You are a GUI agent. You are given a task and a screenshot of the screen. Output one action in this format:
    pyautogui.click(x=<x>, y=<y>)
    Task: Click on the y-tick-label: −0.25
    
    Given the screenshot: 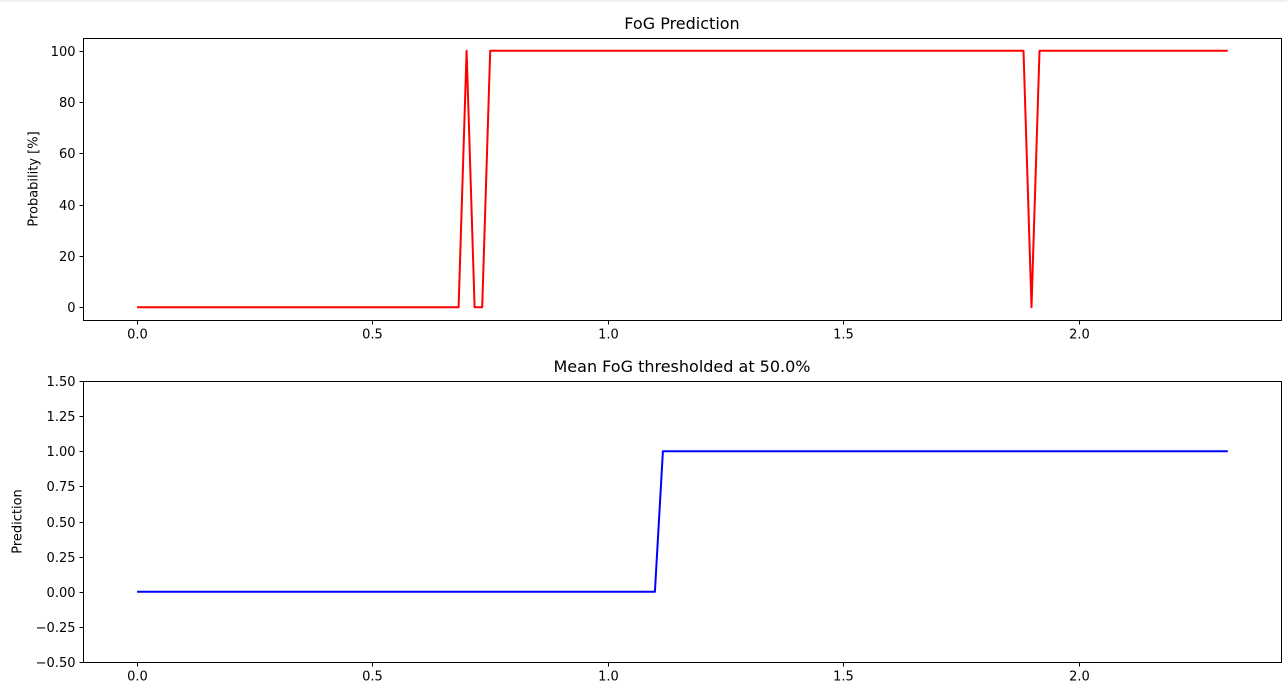 What is the action you would take?
    pyautogui.click(x=56, y=628)
    